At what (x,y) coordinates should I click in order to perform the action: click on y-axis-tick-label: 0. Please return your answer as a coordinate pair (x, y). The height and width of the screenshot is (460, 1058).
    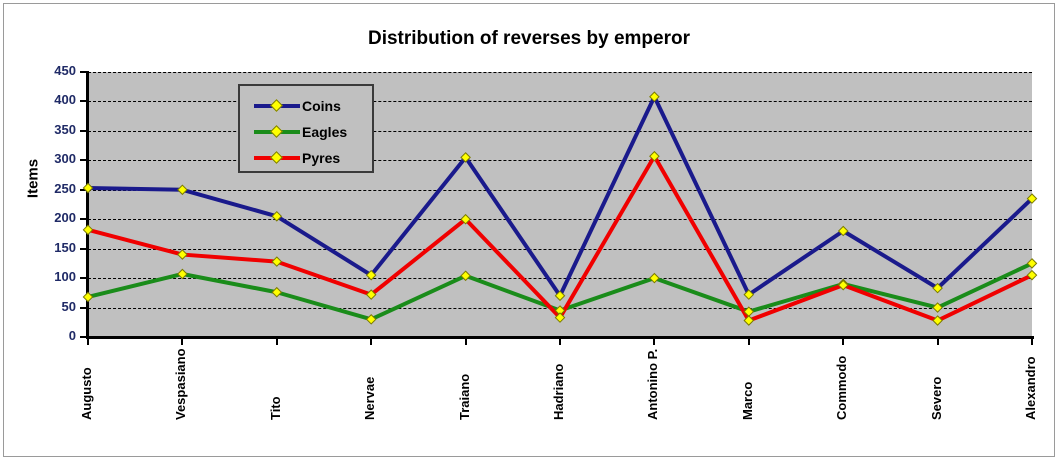
    Looking at the image, I should click on (72, 335).